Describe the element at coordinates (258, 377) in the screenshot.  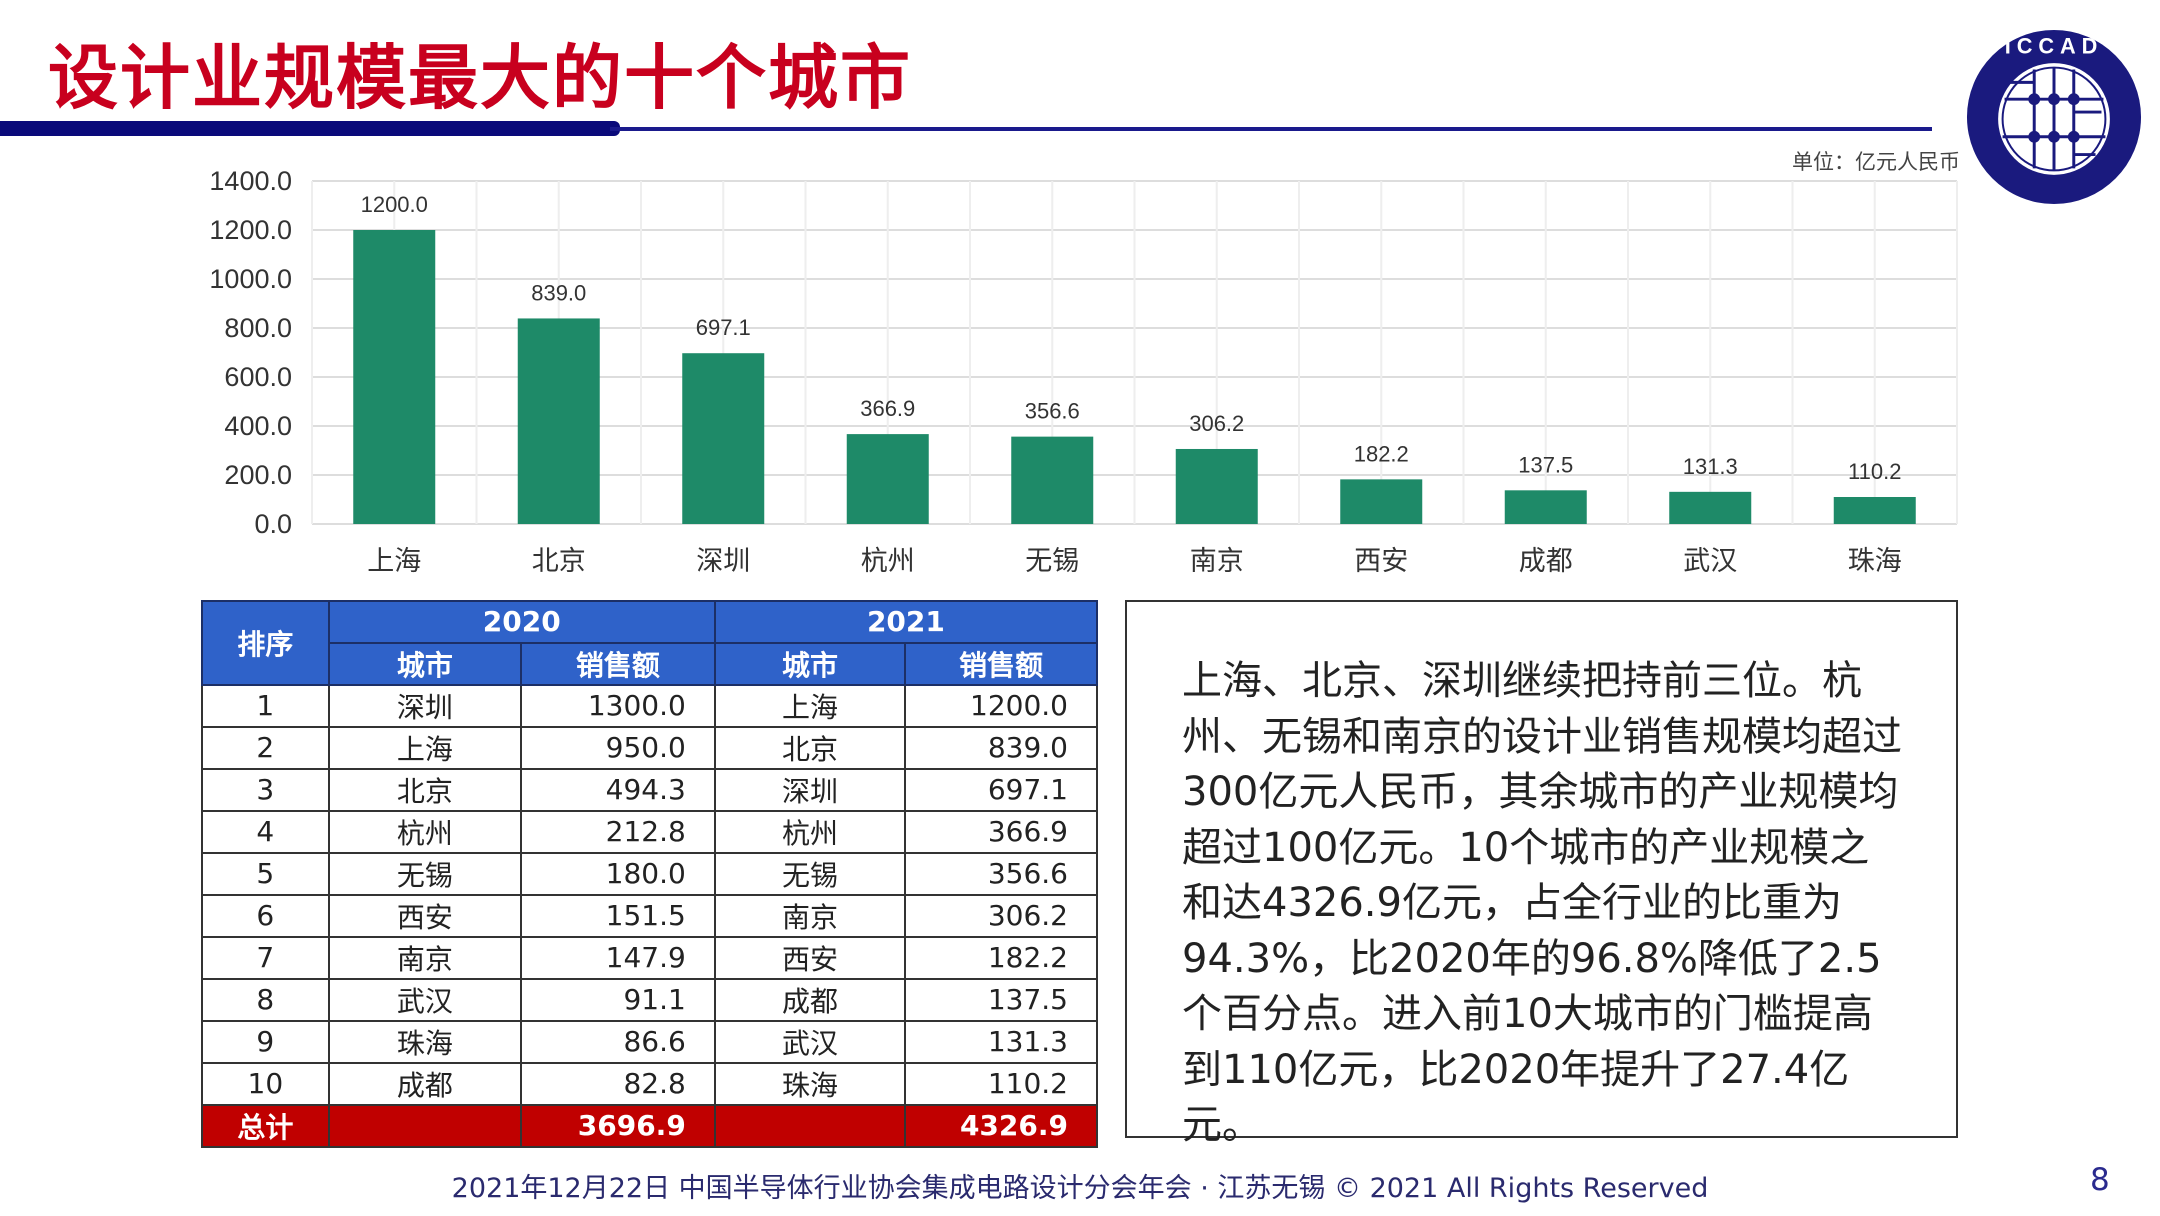
I see `y-tick-label: 600.0` at that location.